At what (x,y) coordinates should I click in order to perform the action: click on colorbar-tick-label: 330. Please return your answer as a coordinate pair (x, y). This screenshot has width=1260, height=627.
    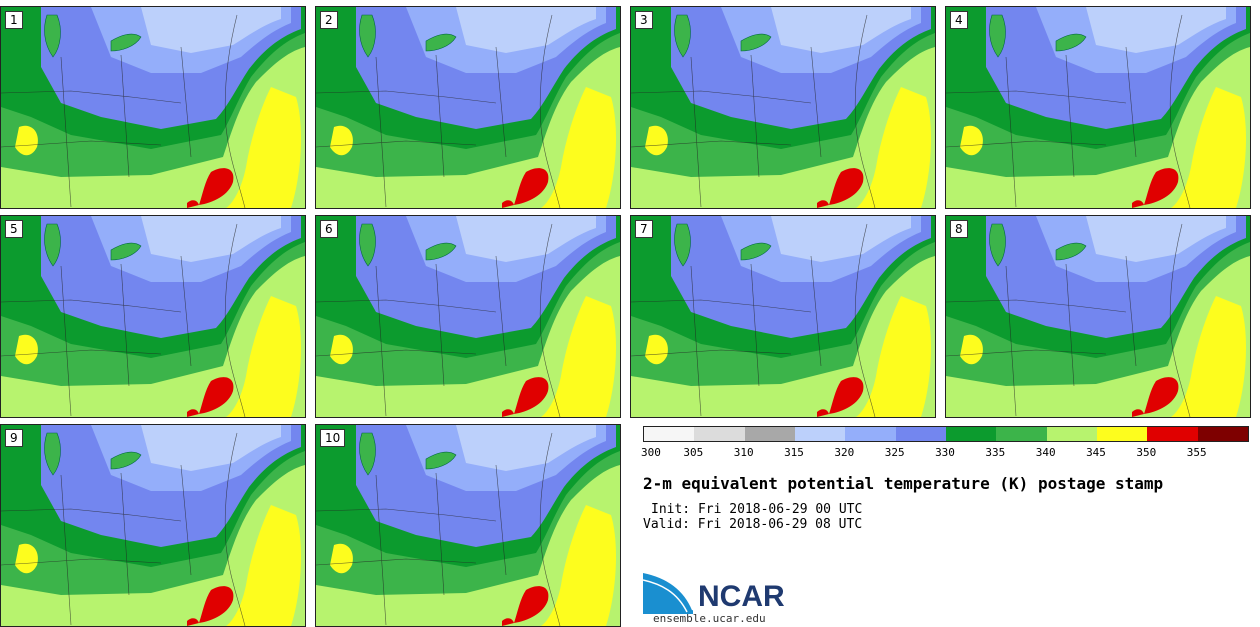
    Looking at the image, I should click on (945, 452).